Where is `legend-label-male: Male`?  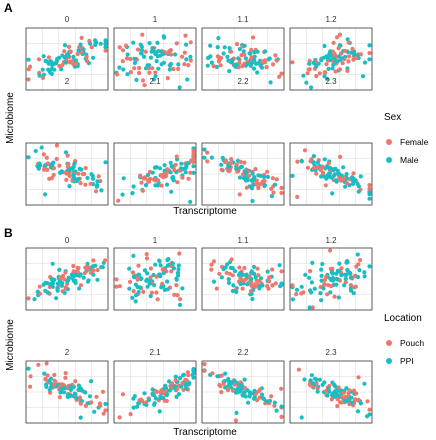 legend-label-male: Male is located at coordinates (409, 160).